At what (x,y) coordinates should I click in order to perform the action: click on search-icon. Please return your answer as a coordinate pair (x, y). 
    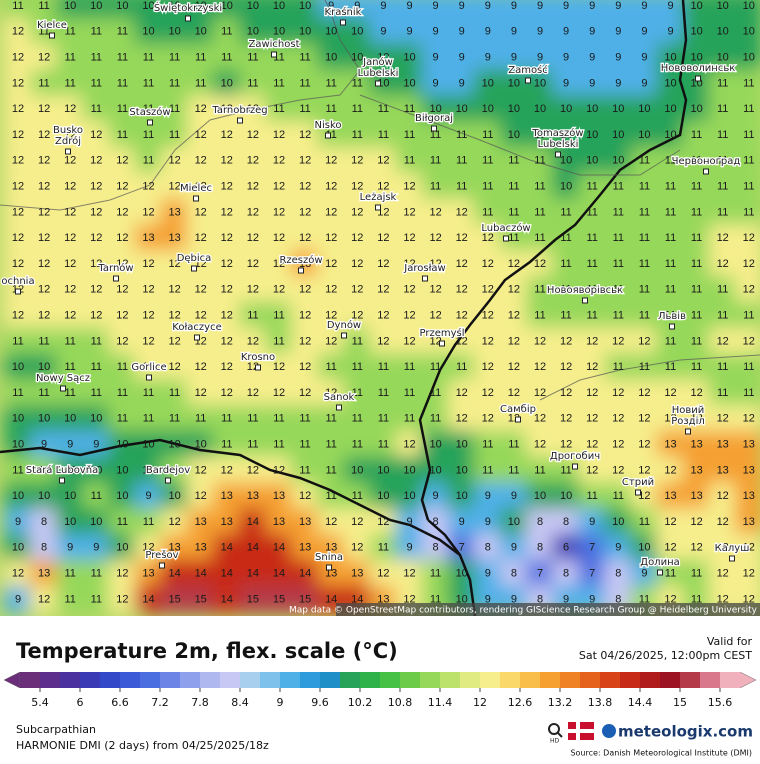
    Looking at the image, I should click on (555, 730).